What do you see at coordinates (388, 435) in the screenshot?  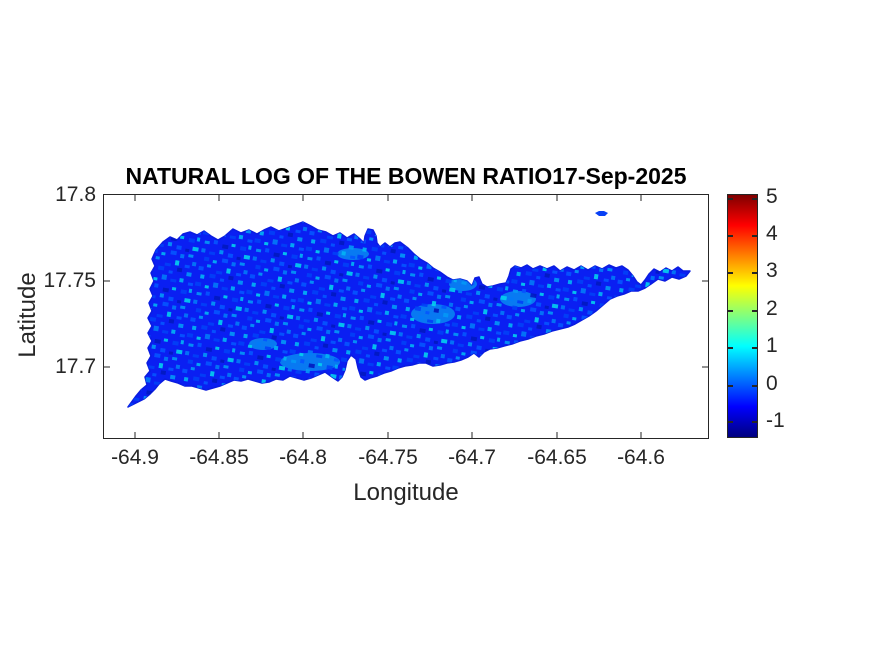 I see `x-axis-ticks-bottom` at bounding box center [388, 435].